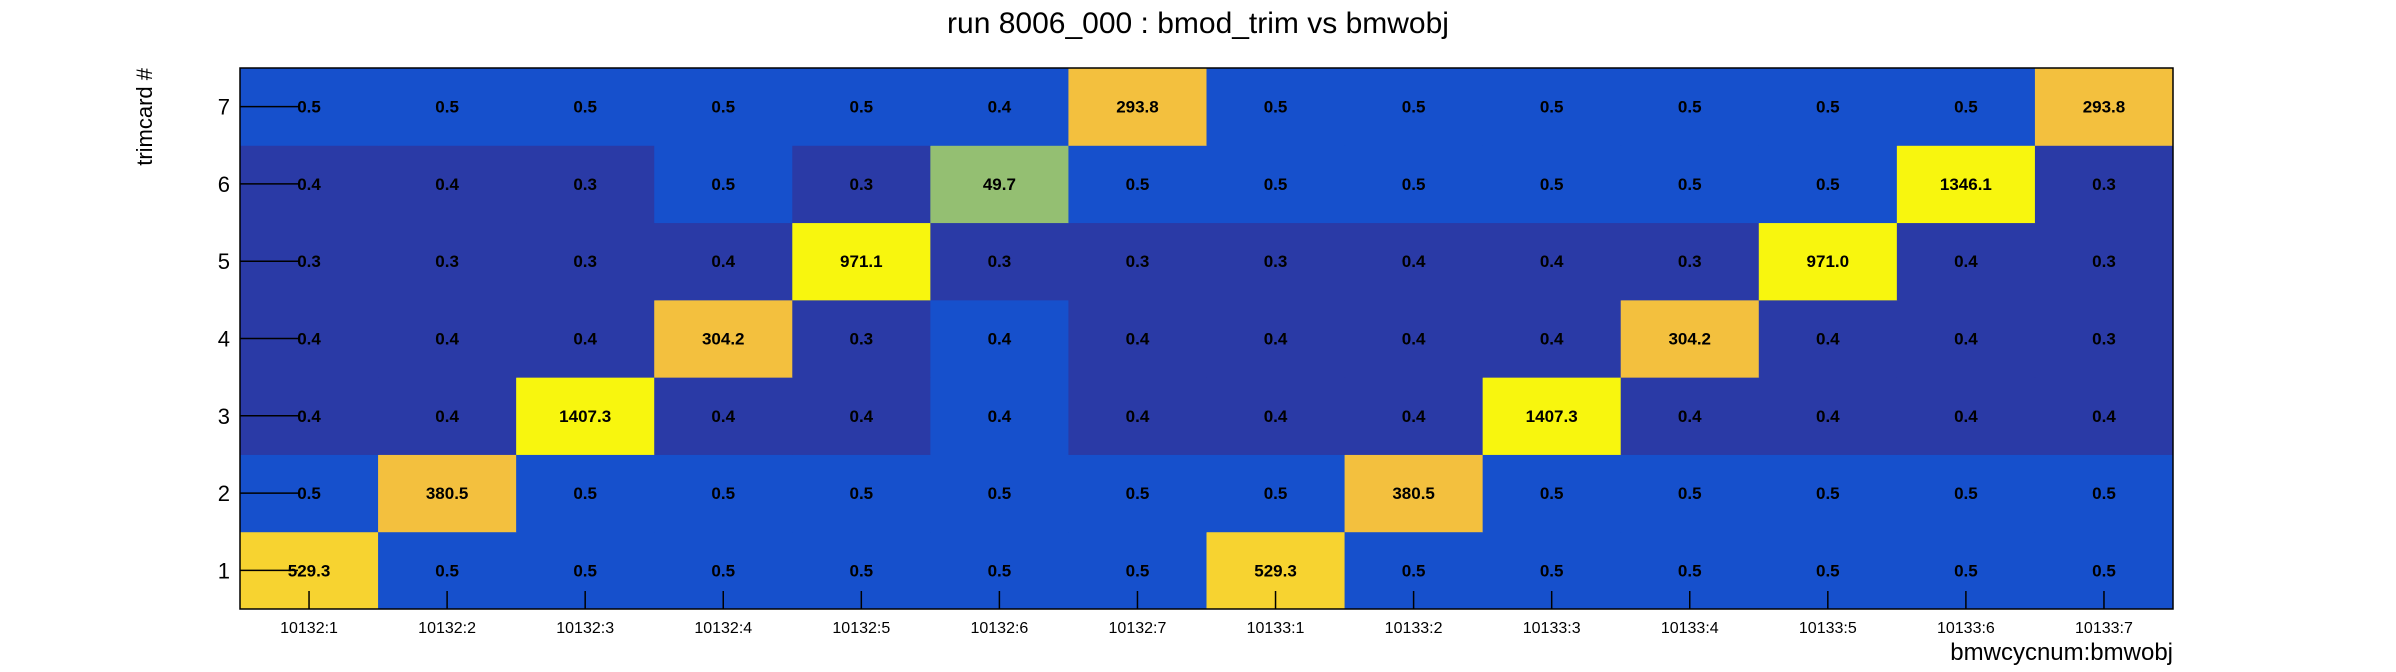 This screenshot has height=672, width=2396. Describe the element at coordinates (1413, 493) in the screenshot. I see `heatmap-cell-label: 380.5` at that location.